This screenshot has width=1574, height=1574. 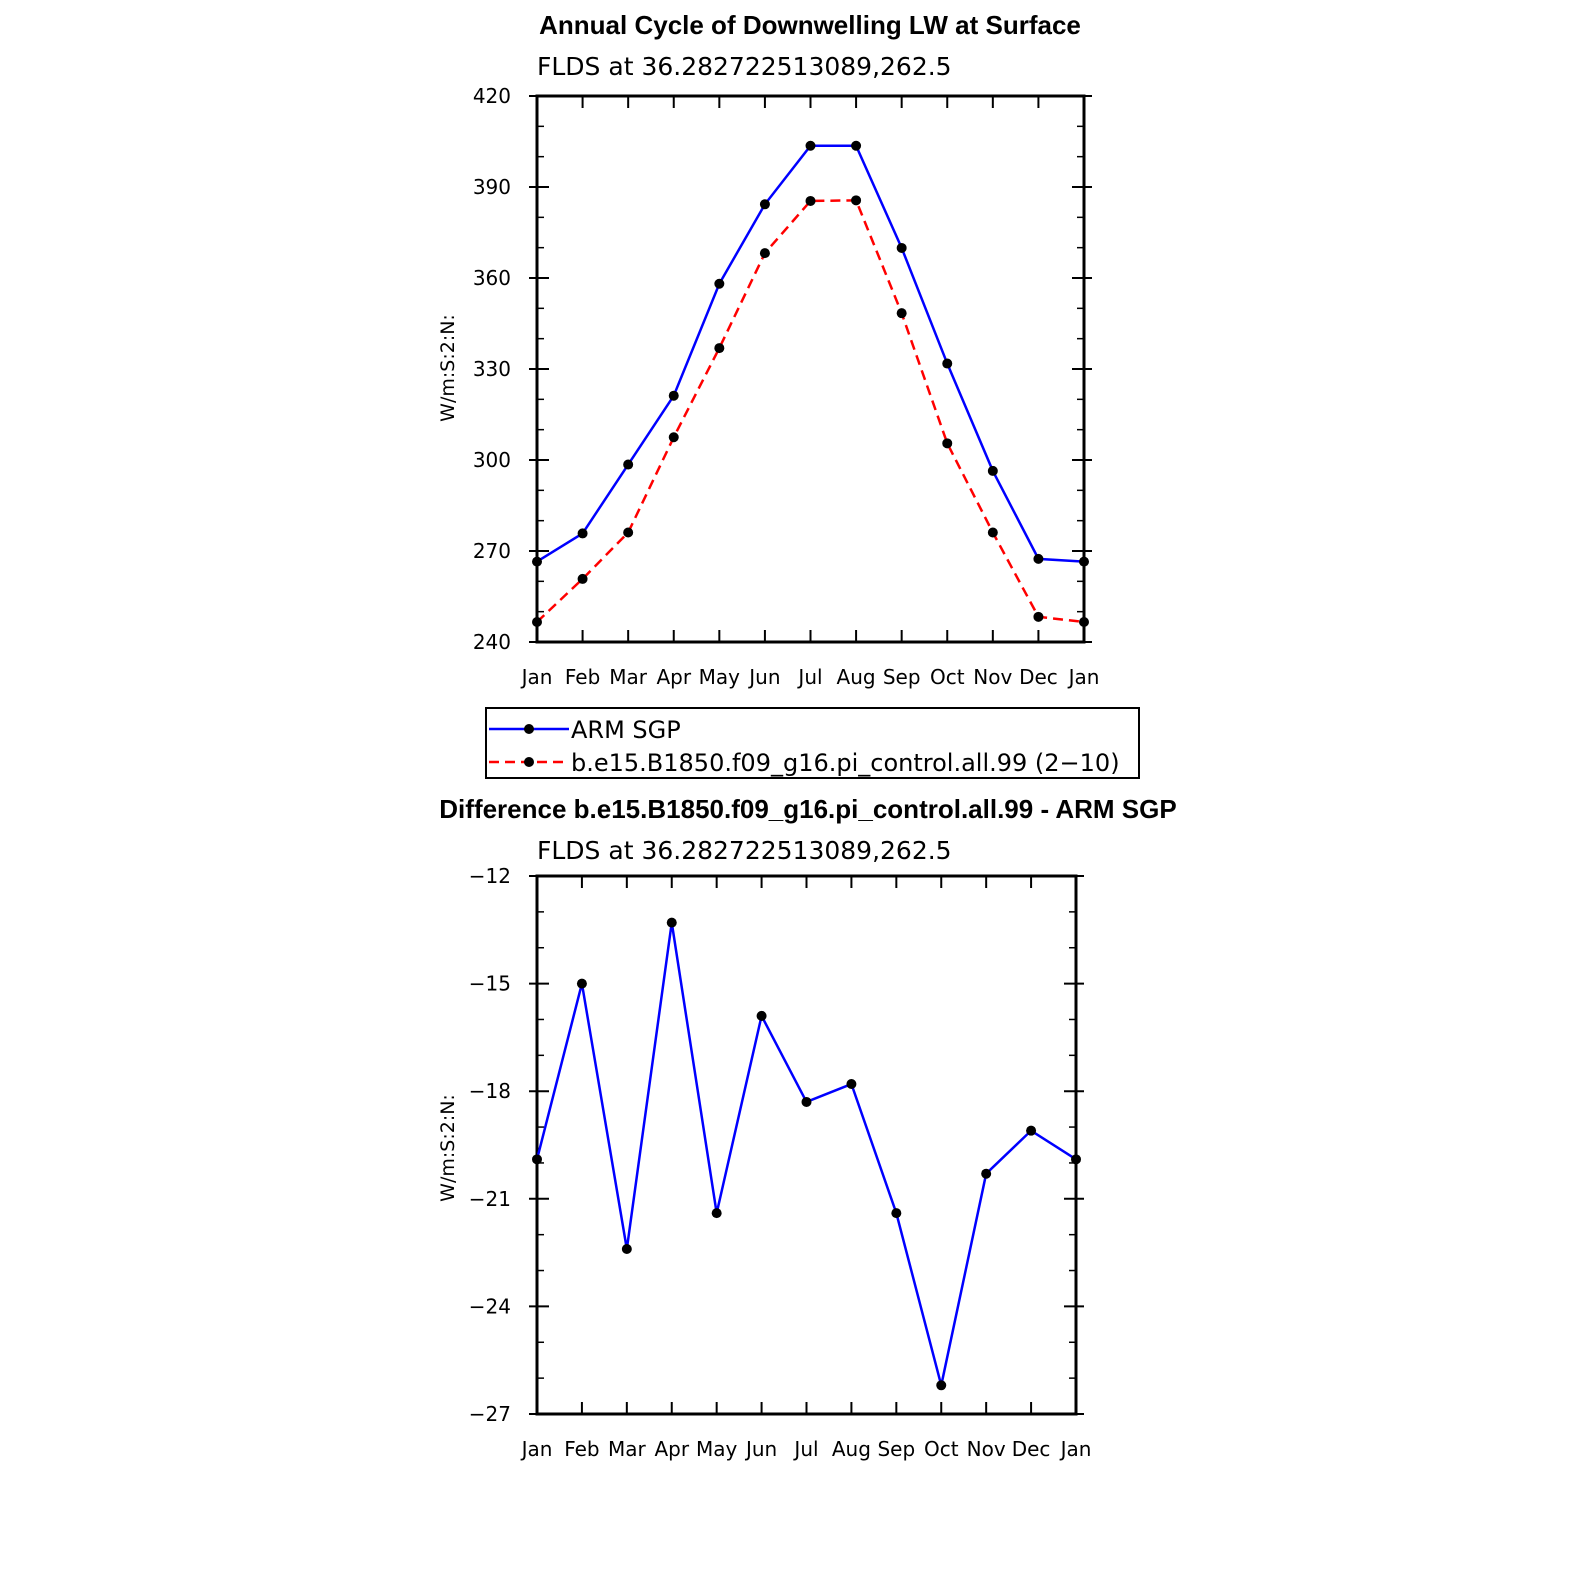 I want to click on legend-marker-arm-sgp, so click(x=529, y=729).